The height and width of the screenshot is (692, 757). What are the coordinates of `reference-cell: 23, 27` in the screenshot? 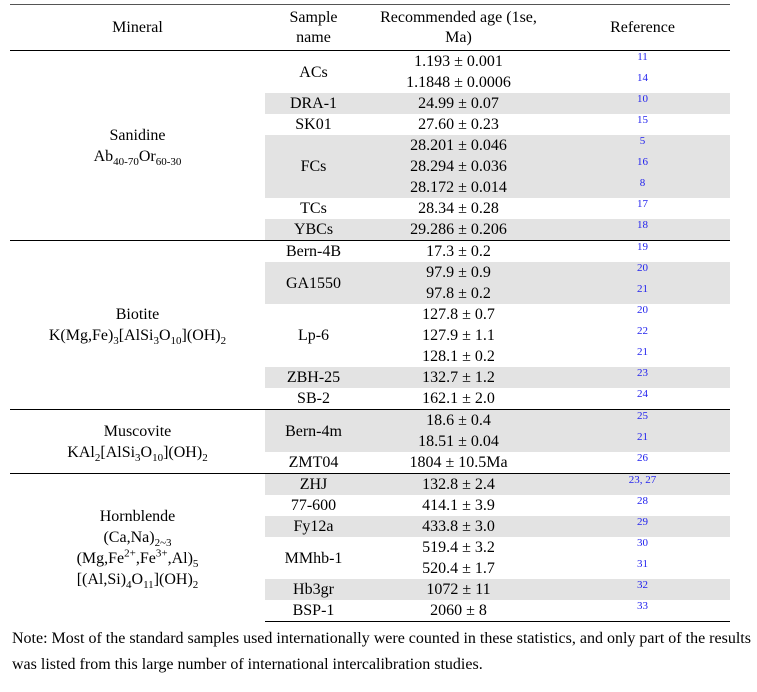 It's located at (642, 484).